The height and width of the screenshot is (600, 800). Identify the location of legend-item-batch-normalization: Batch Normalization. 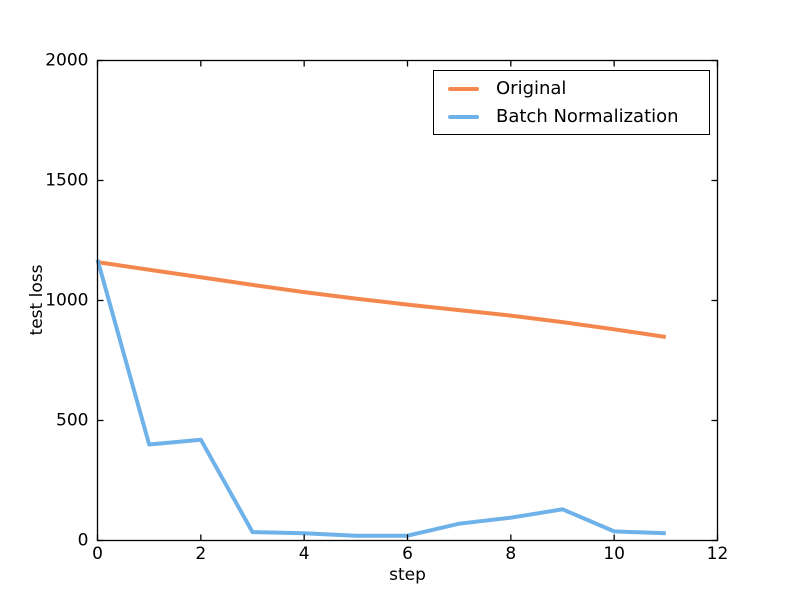
(571, 116).